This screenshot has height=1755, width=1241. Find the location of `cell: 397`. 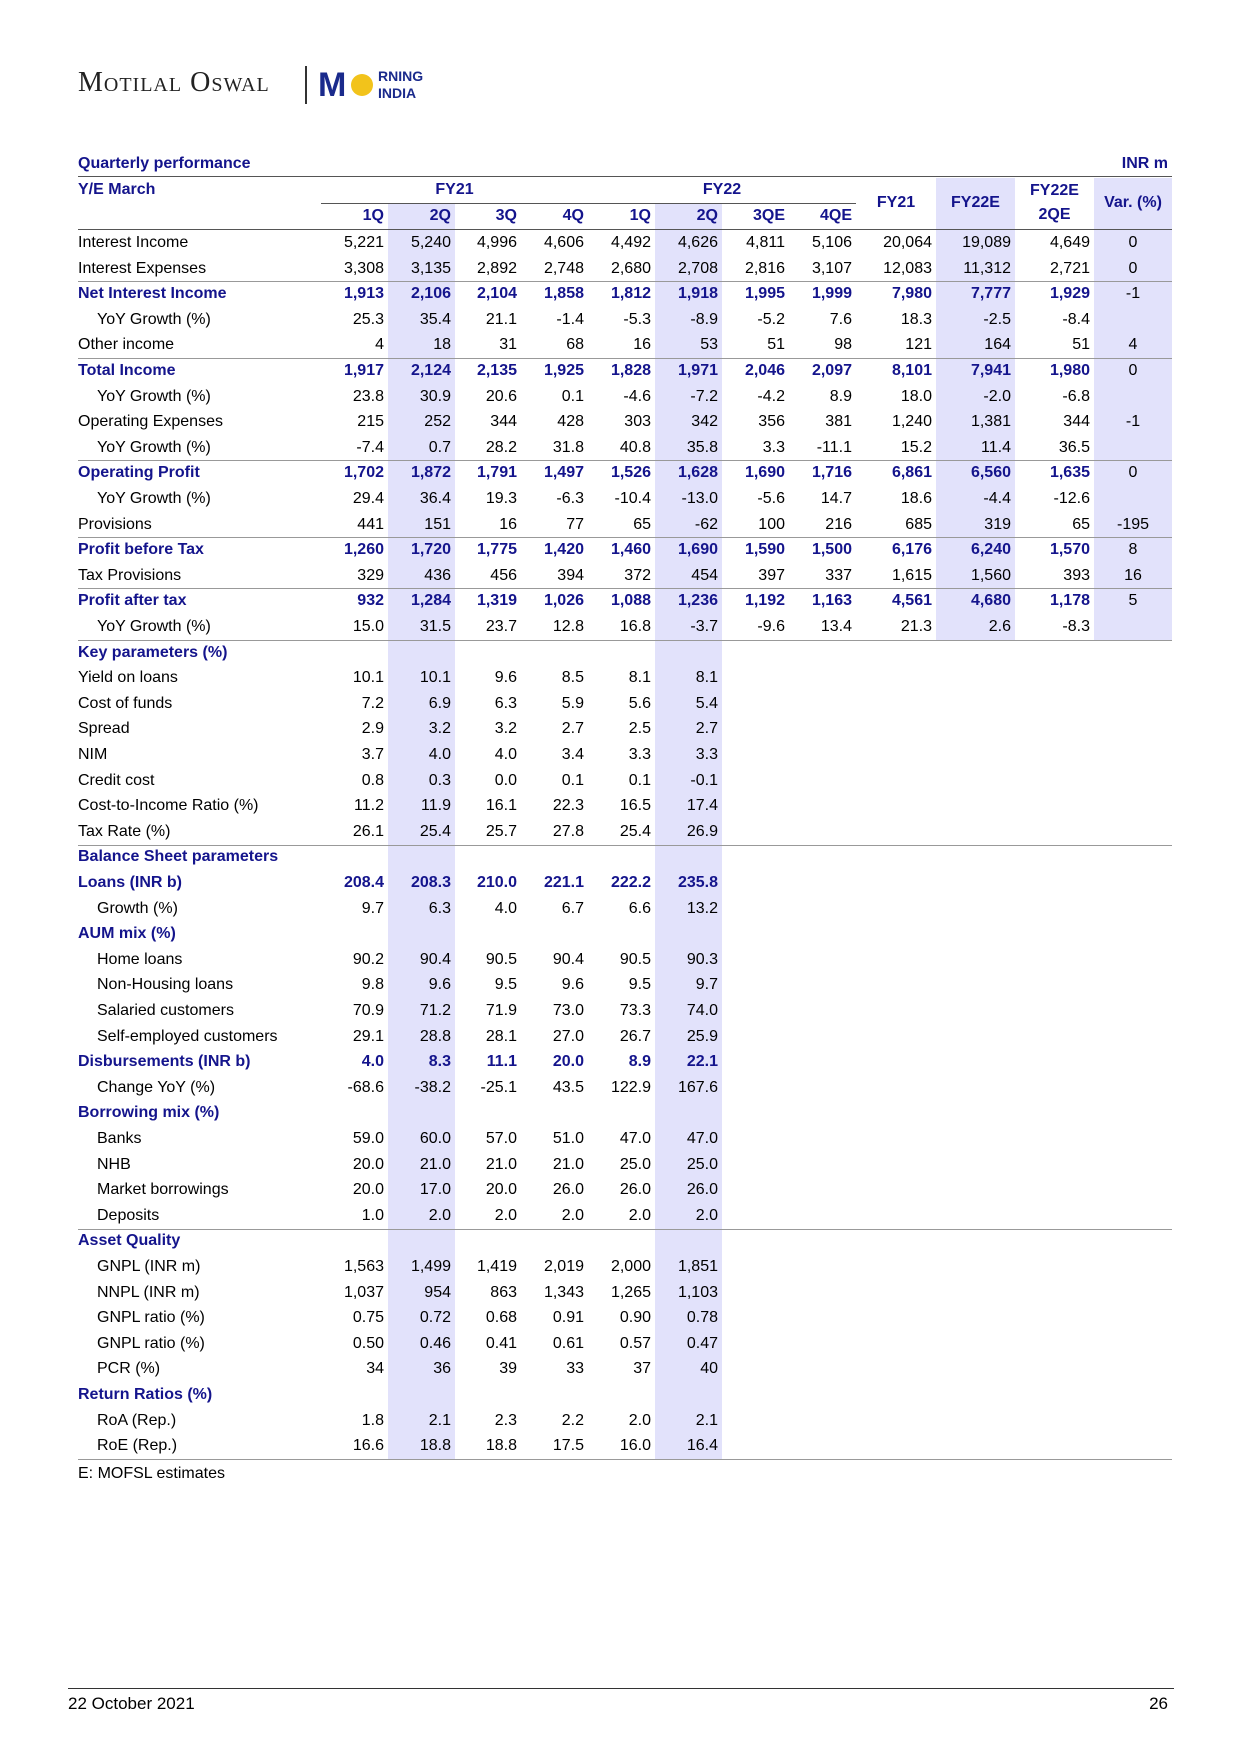

cell: 397 is located at coordinates (771, 575).